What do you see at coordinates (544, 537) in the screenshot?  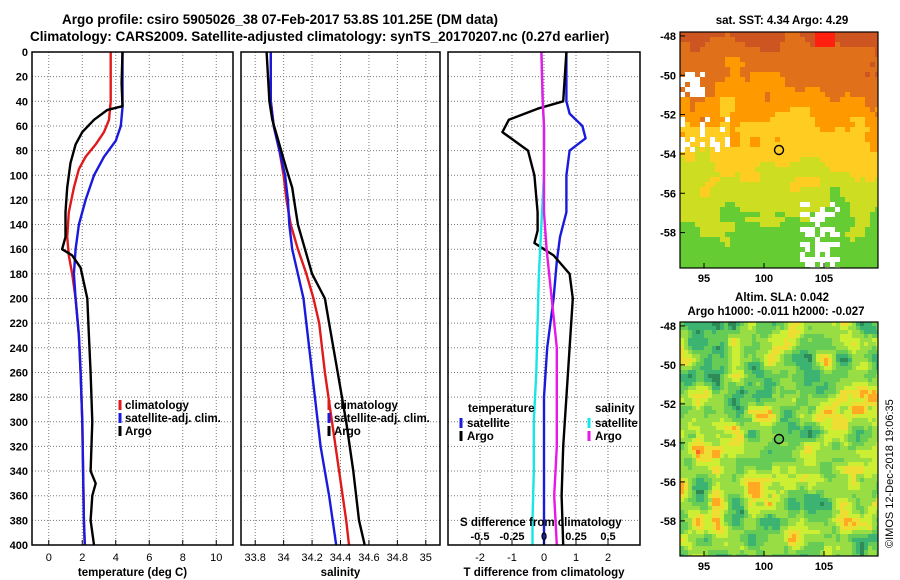 I see `difference-s-tick-label: 0` at bounding box center [544, 537].